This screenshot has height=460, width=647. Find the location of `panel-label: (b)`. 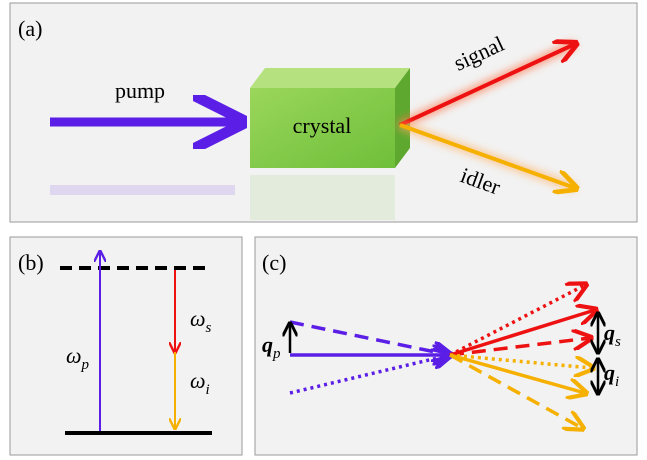

panel-label: (b) is located at coordinates (31, 262).